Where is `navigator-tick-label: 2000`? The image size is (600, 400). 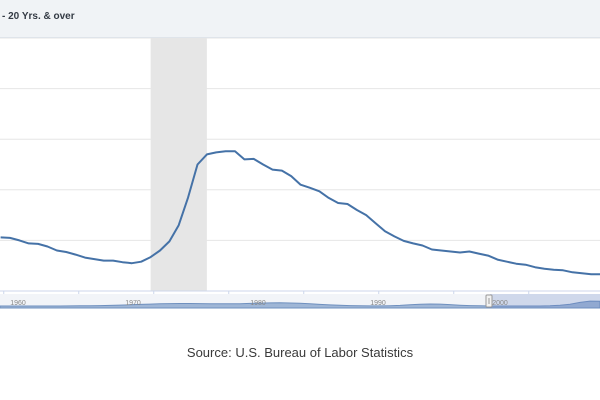
navigator-tick-label: 2000 is located at coordinates (500, 303).